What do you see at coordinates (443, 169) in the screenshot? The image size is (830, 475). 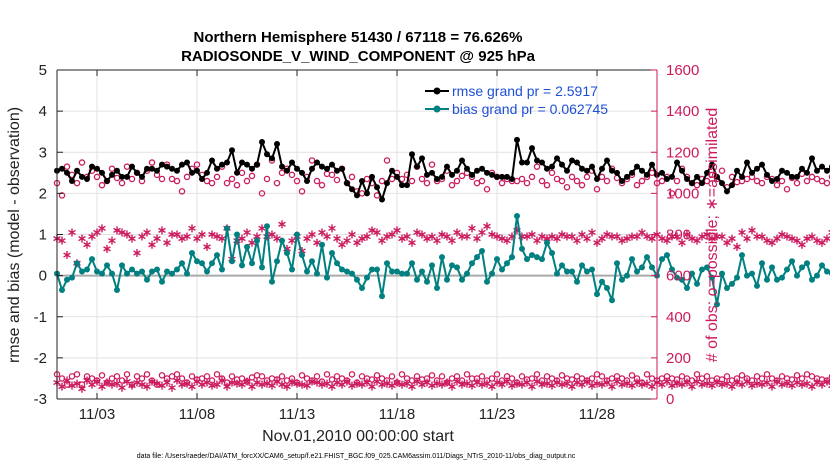 I see `rmse-line` at bounding box center [443, 169].